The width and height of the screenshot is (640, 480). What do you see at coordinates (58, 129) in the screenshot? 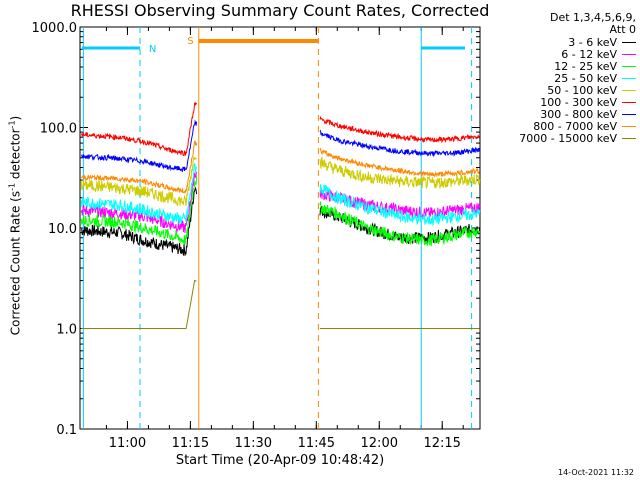
I see `y-tick-label: 100.0` at bounding box center [58, 129].